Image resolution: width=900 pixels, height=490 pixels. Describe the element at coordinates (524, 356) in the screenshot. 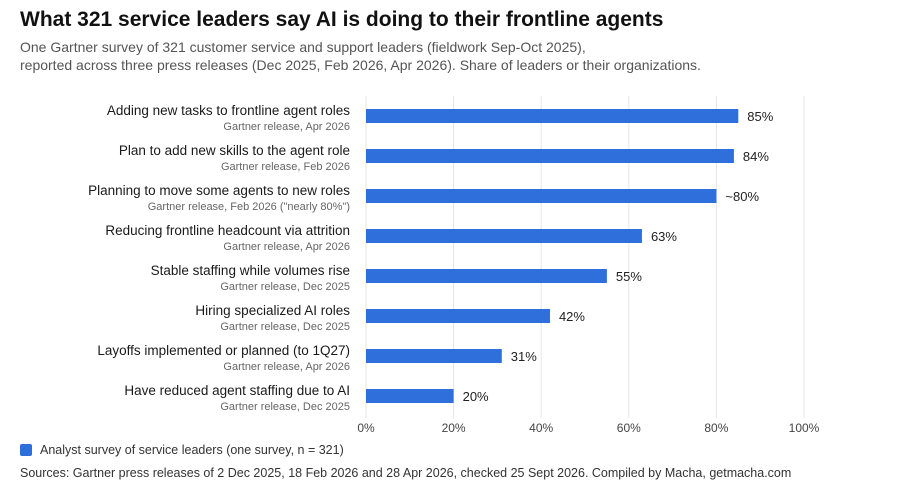

I see `data-label: 31%` at that location.